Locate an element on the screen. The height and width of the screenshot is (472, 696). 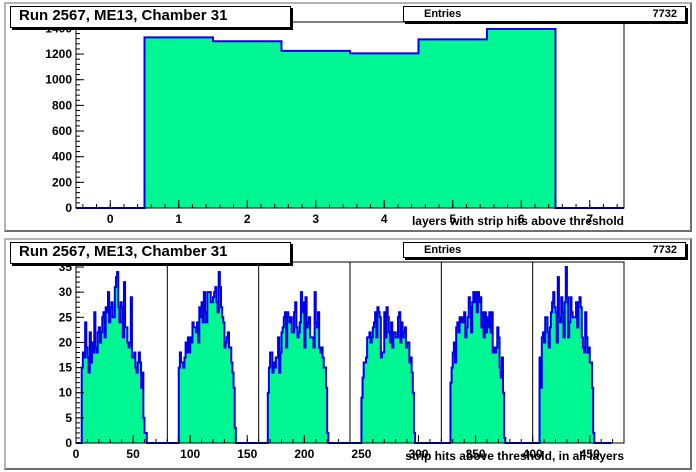
y-tick-label: 200 is located at coordinates (62, 182).